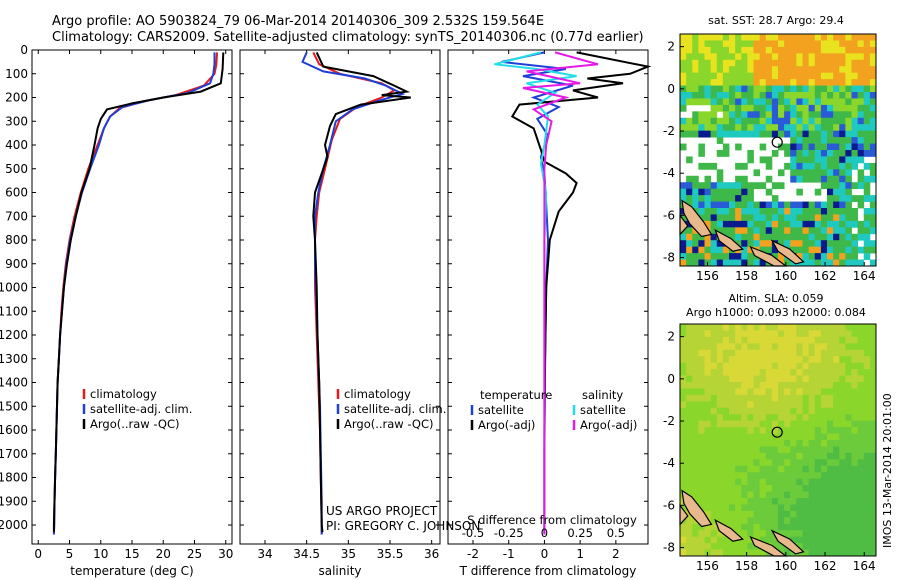 The width and height of the screenshot is (900, 580). I want to click on y-tick-label: 2000, so click(14, 525).